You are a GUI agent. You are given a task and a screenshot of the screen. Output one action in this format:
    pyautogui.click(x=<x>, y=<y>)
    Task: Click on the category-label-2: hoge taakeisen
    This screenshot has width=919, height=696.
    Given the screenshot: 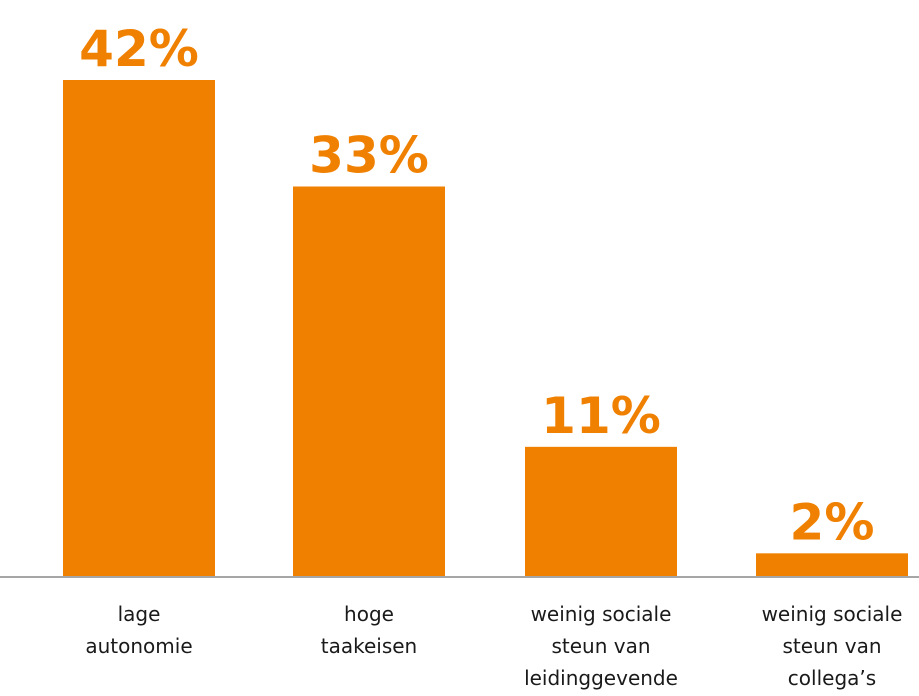 What is the action you would take?
    pyautogui.click(x=369, y=630)
    